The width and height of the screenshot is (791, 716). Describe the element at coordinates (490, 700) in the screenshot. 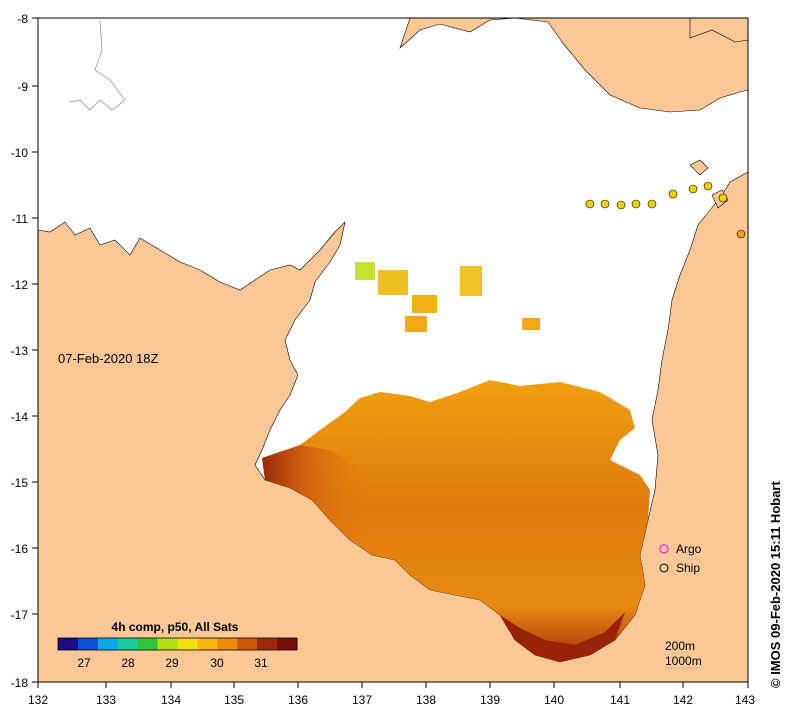

I see `x-tick-label: 139` at that location.